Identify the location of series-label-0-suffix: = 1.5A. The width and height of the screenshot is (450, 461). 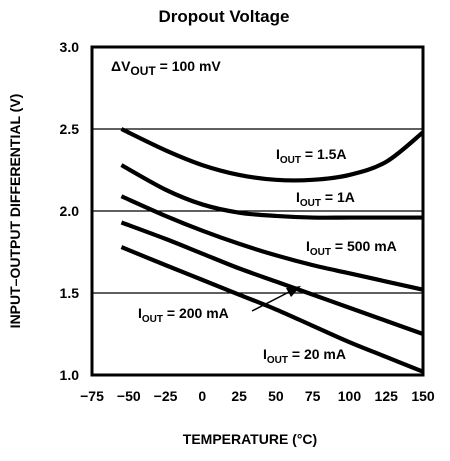
(324, 154).